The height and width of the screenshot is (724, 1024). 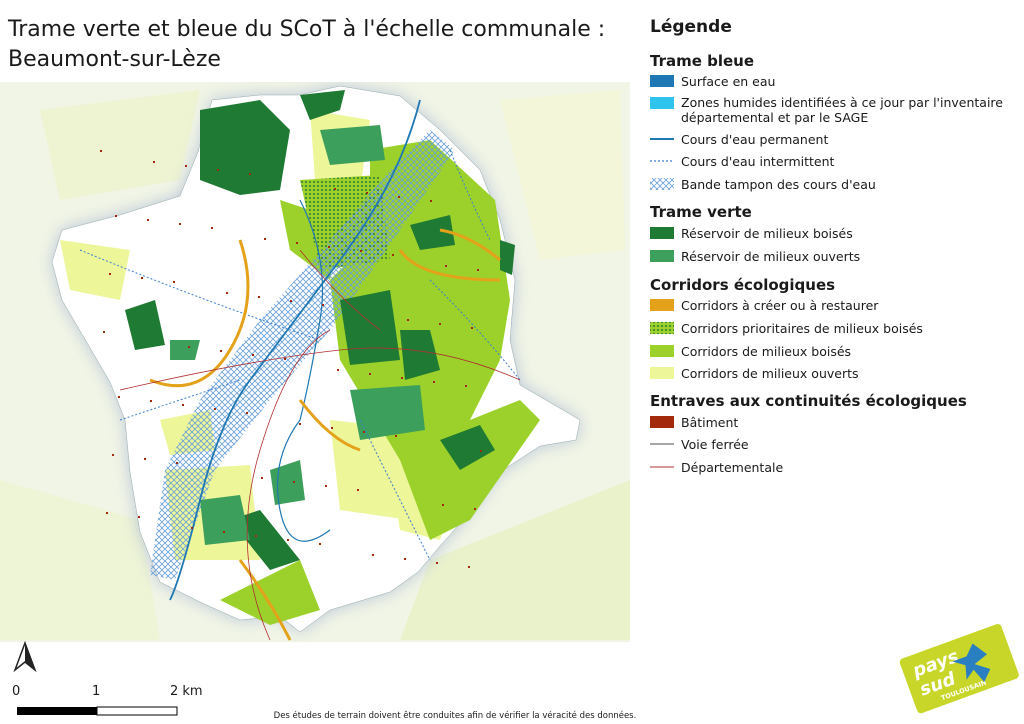 I want to click on scale-segment, so click(x=57, y=711).